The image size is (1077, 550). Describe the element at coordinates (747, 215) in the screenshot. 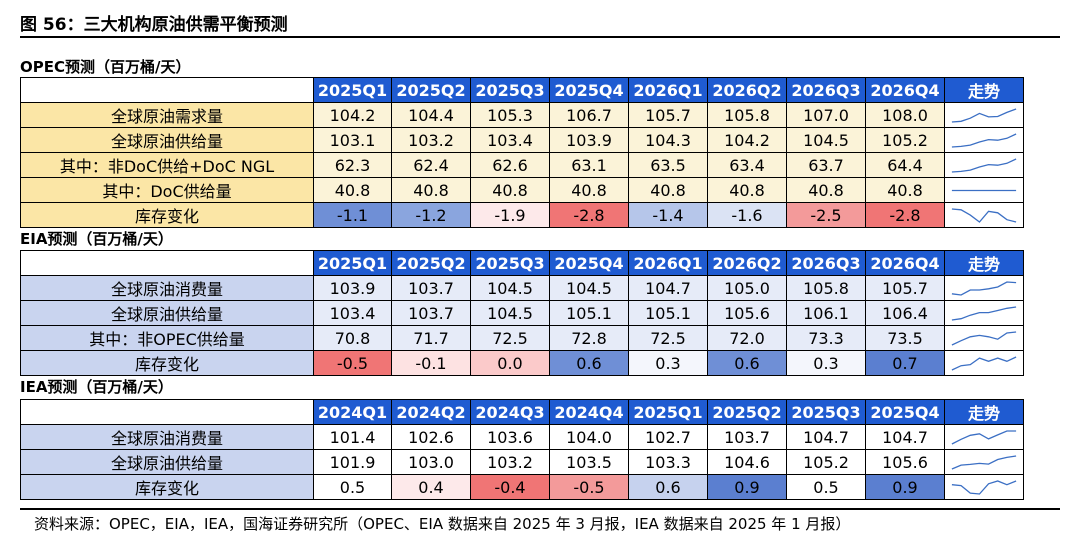

I see `value-cell: -1.6` at that location.